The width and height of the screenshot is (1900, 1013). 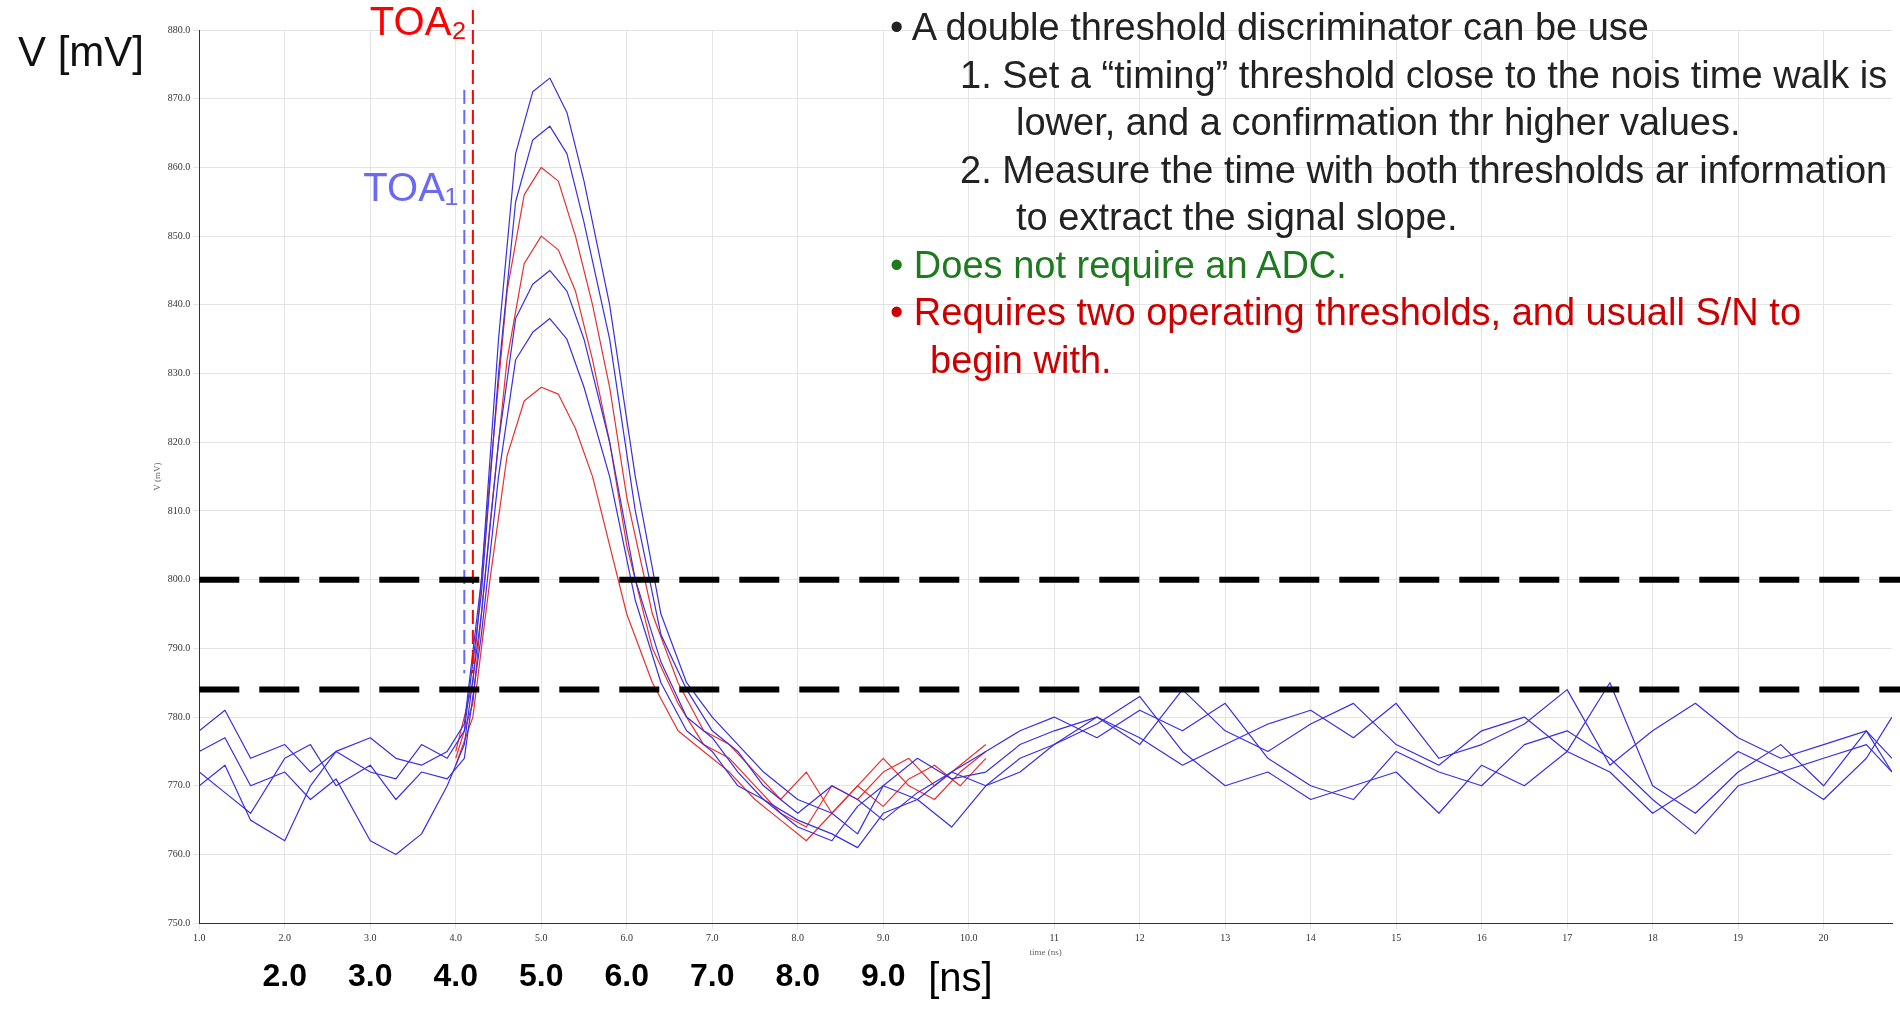 What do you see at coordinates (1424, 193) in the screenshot?
I see `annotation: 2. Measure the time with both thresholds ar information to extract the signal slope.` at bounding box center [1424, 193].